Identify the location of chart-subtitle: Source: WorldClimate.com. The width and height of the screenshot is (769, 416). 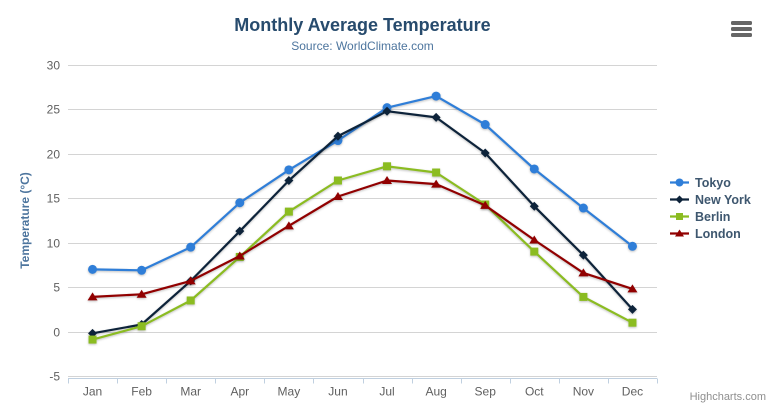
(362, 46).